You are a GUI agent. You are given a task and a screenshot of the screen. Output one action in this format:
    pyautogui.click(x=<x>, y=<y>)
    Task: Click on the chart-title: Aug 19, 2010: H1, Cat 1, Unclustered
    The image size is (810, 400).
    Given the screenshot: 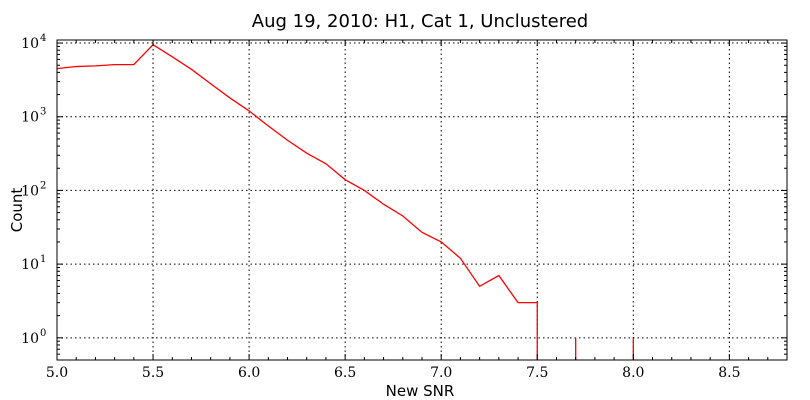 What is the action you would take?
    pyautogui.click(x=420, y=21)
    